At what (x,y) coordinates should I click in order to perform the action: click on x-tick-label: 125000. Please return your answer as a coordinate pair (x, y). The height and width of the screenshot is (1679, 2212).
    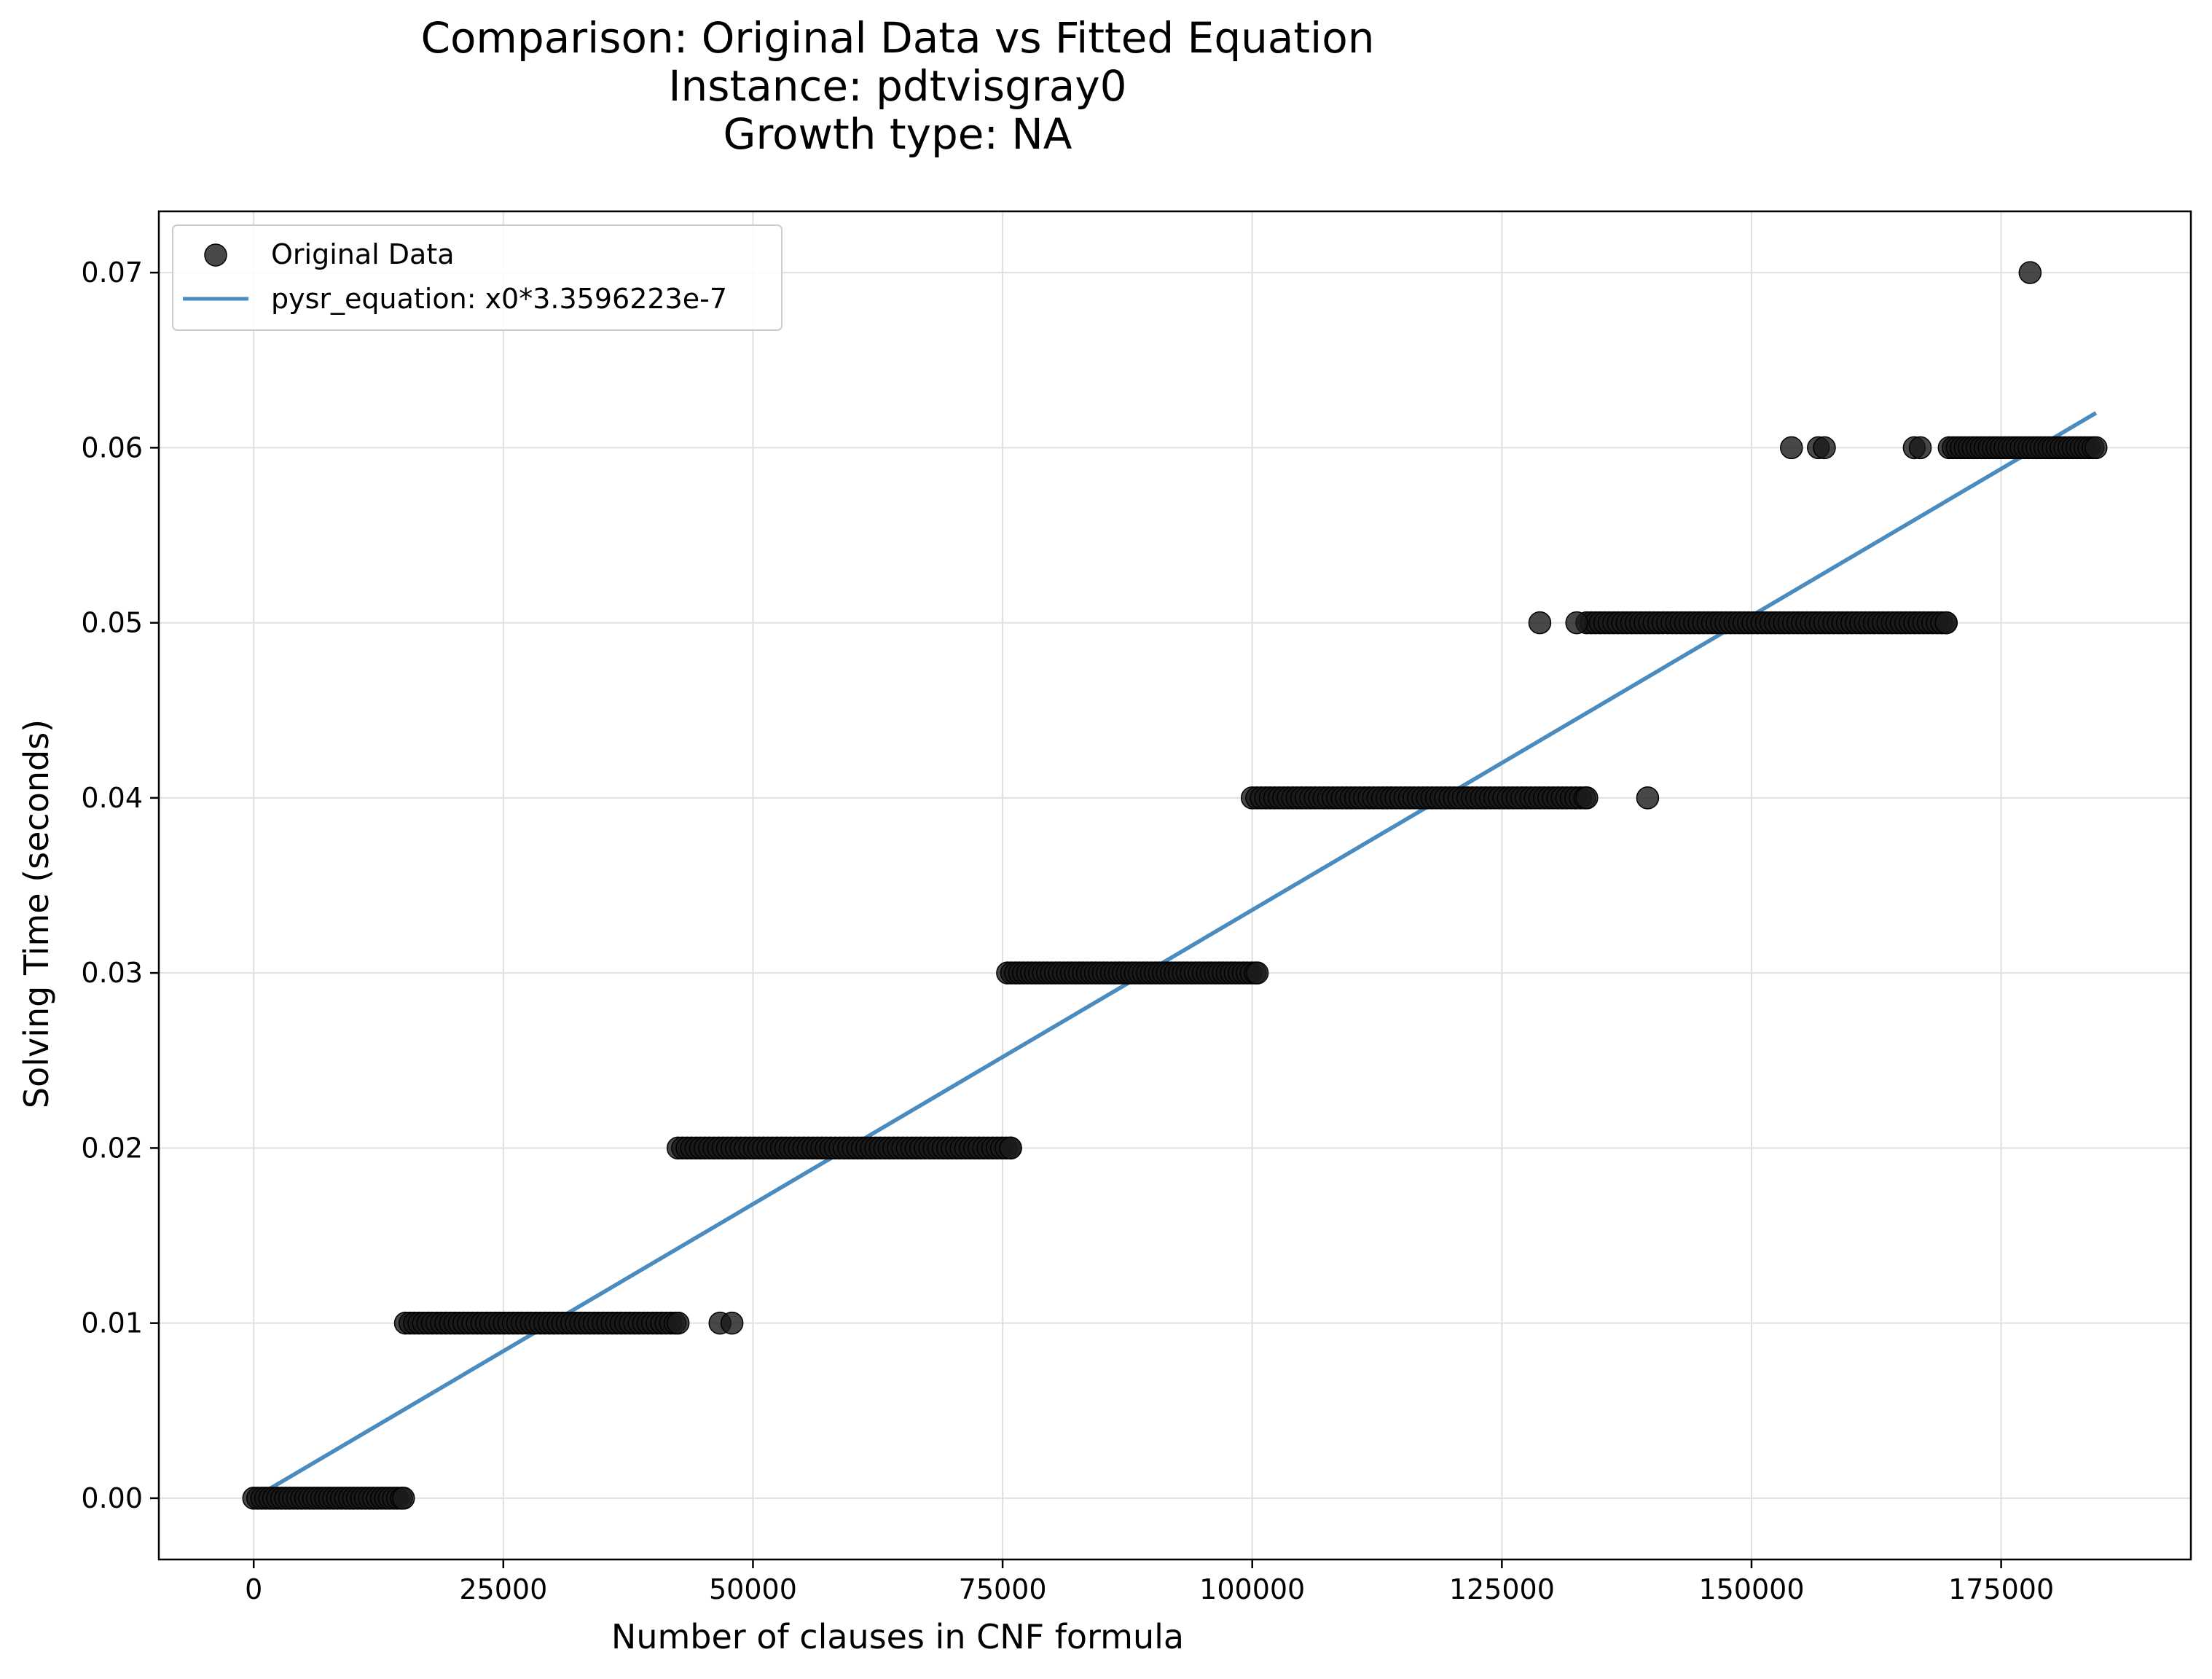
    Looking at the image, I should click on (1502, 1589).